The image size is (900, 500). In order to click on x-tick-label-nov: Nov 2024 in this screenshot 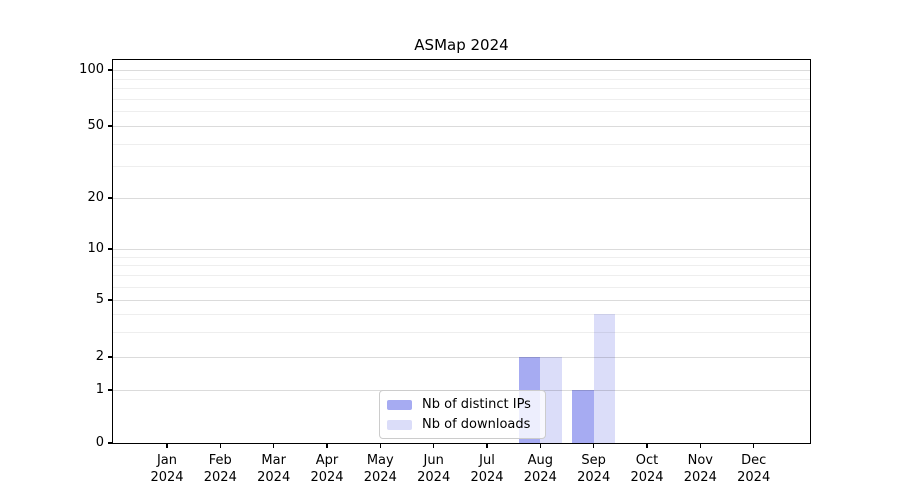, I will do `click(700, 469)`.